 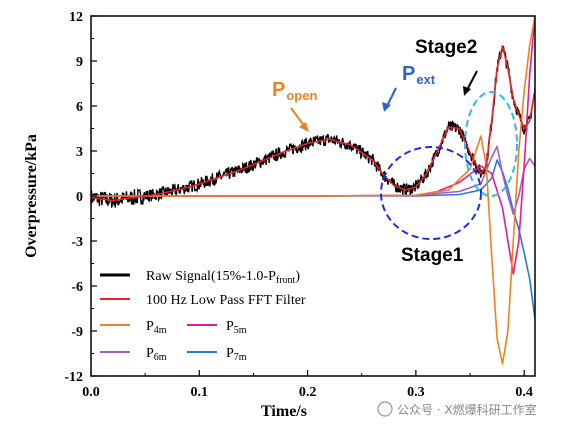 What do you see at coordinates (467, 91) in the screenshot?
I see `stage2-arrowhead` at bounding box center [467, 91].